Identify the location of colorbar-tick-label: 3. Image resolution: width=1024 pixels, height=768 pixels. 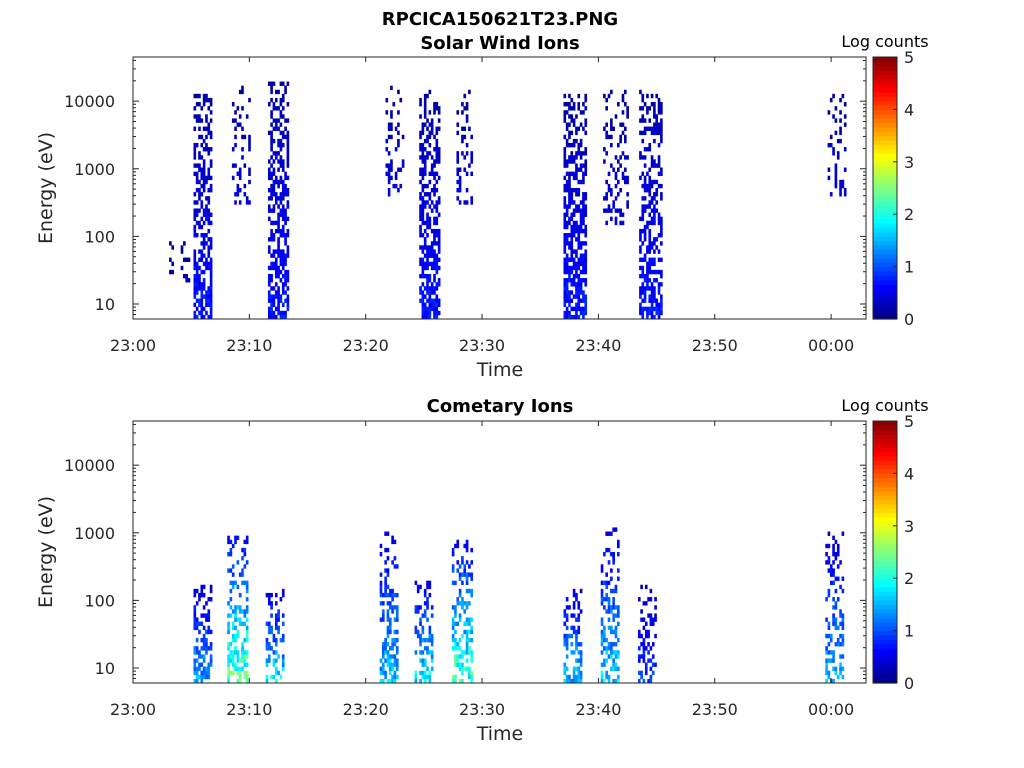
(909, 162).